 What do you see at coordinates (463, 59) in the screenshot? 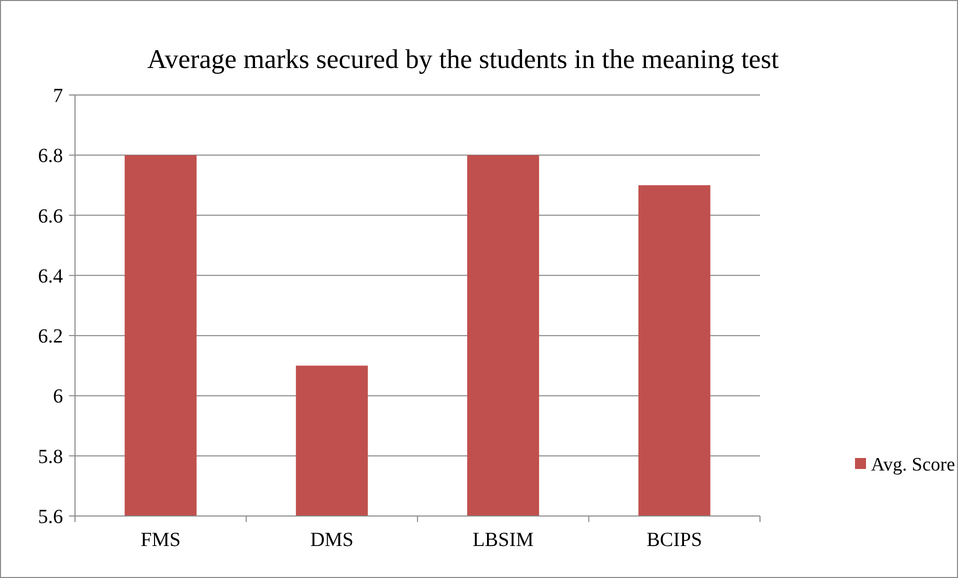
I see `chart-title: Average marks secured by the students in the meaning test` at bounding box center [463, 59].